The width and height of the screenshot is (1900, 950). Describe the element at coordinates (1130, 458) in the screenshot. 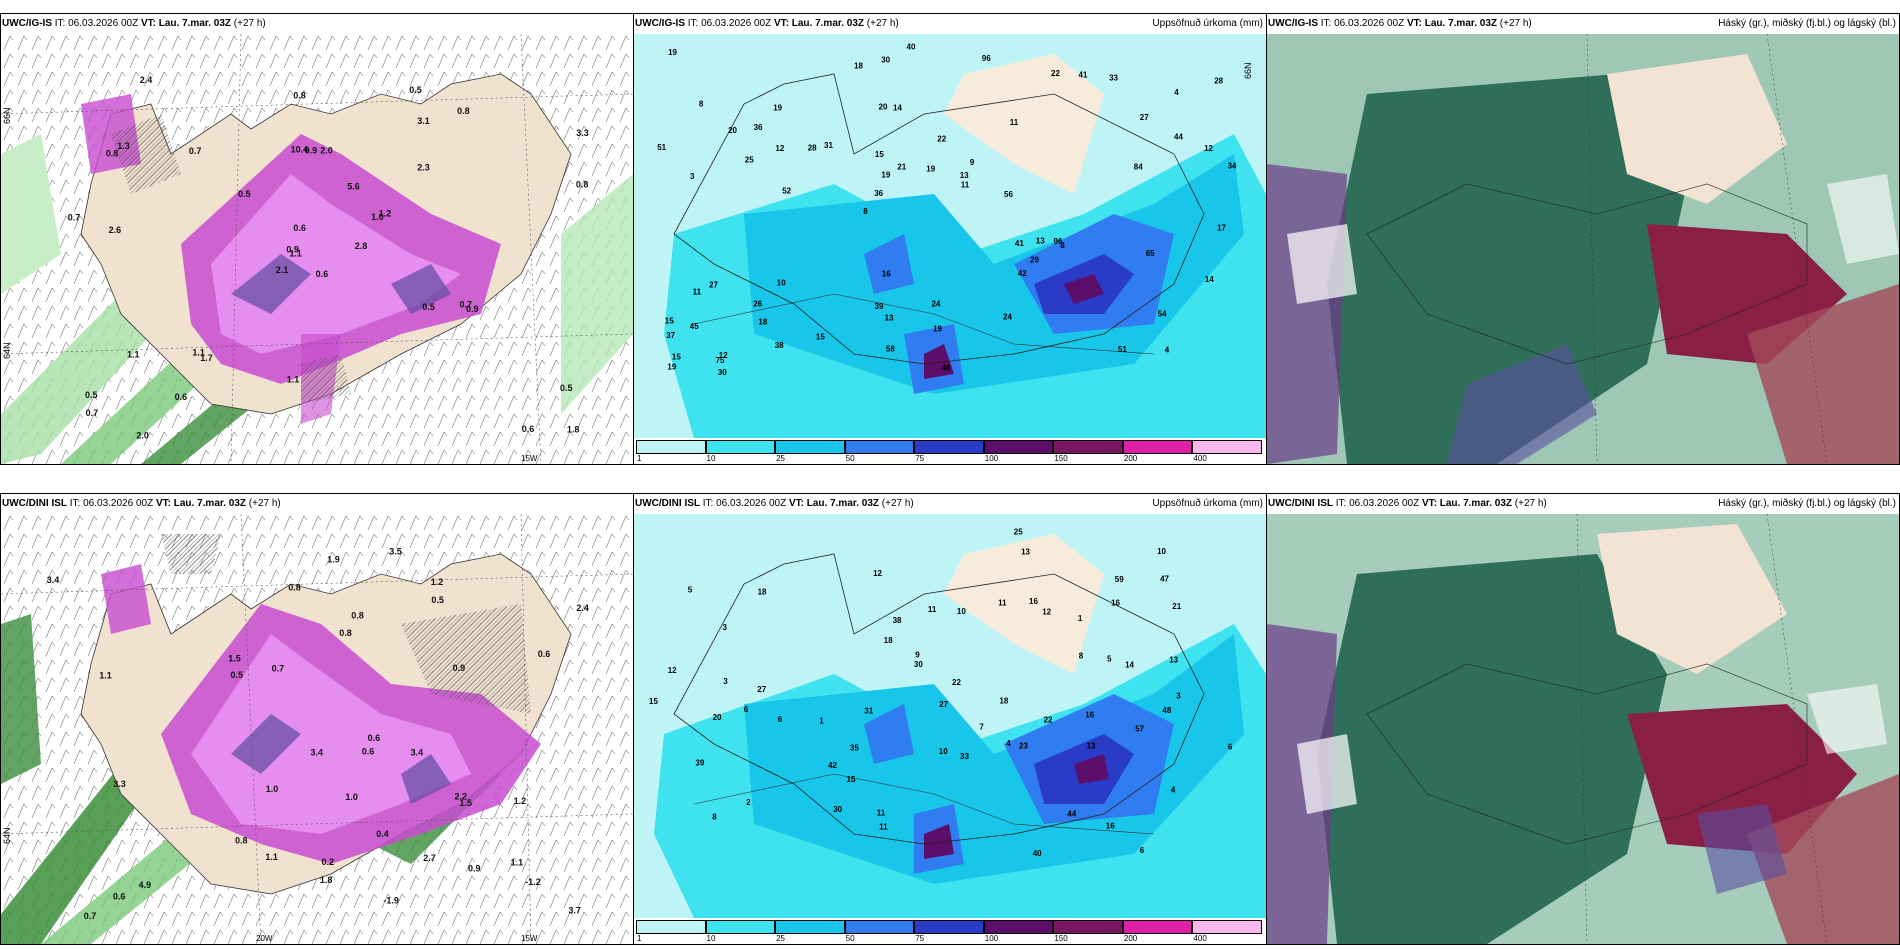

I see `colorbar-tick: 200` at that location.